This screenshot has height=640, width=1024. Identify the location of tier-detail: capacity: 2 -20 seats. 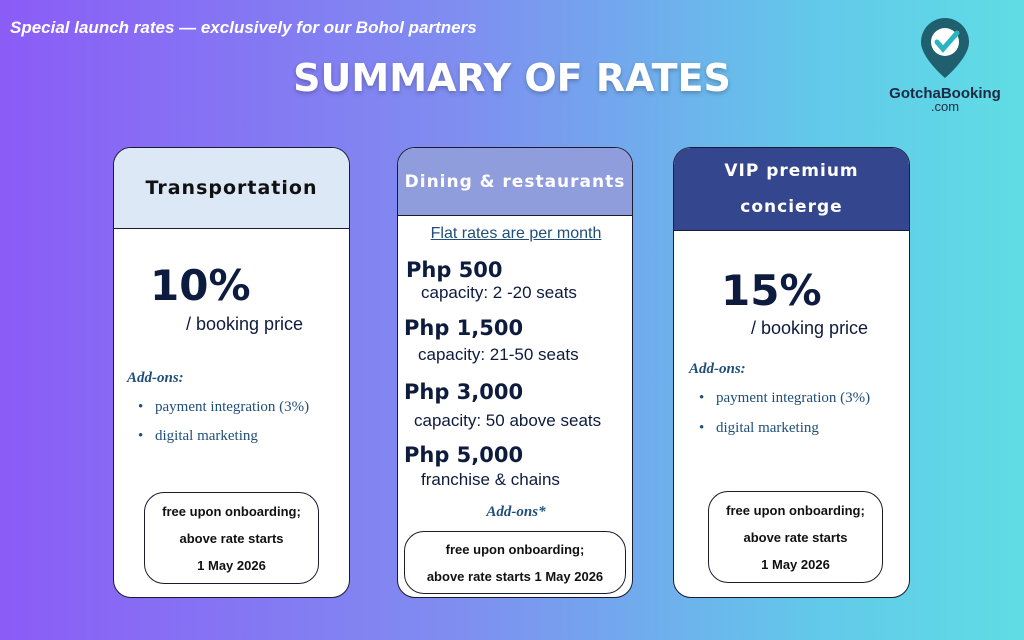
(499, 292).